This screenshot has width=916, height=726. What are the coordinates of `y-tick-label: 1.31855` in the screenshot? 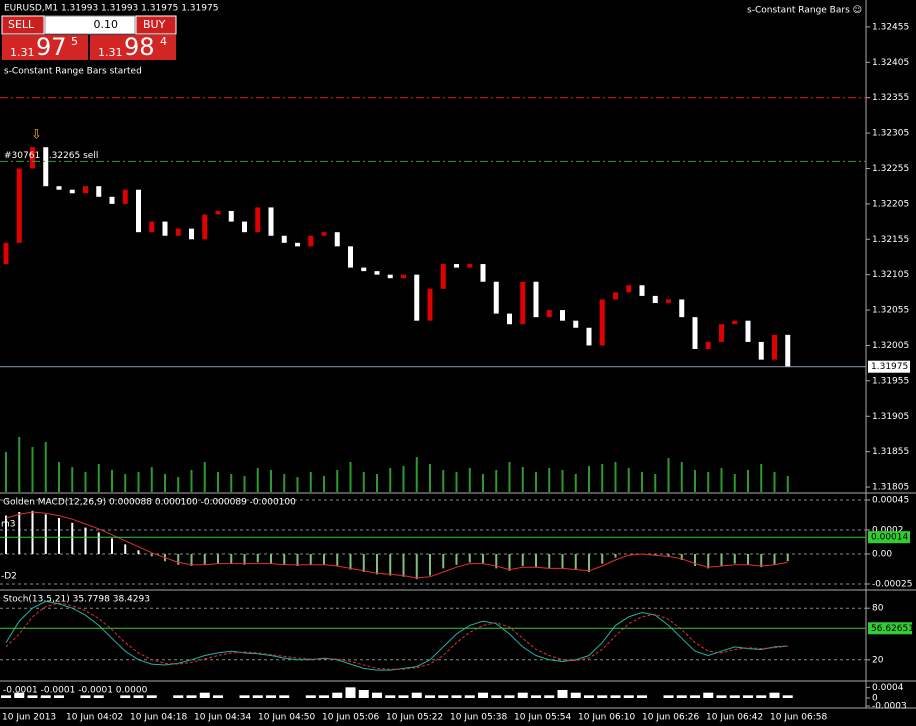 It's located at (890, 452).